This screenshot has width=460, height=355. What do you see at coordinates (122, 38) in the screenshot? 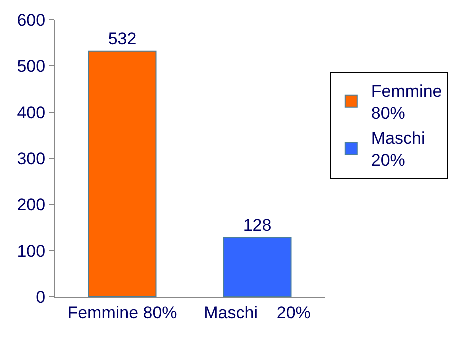
I see `data-label: 532` at bounding box center [122, 38].